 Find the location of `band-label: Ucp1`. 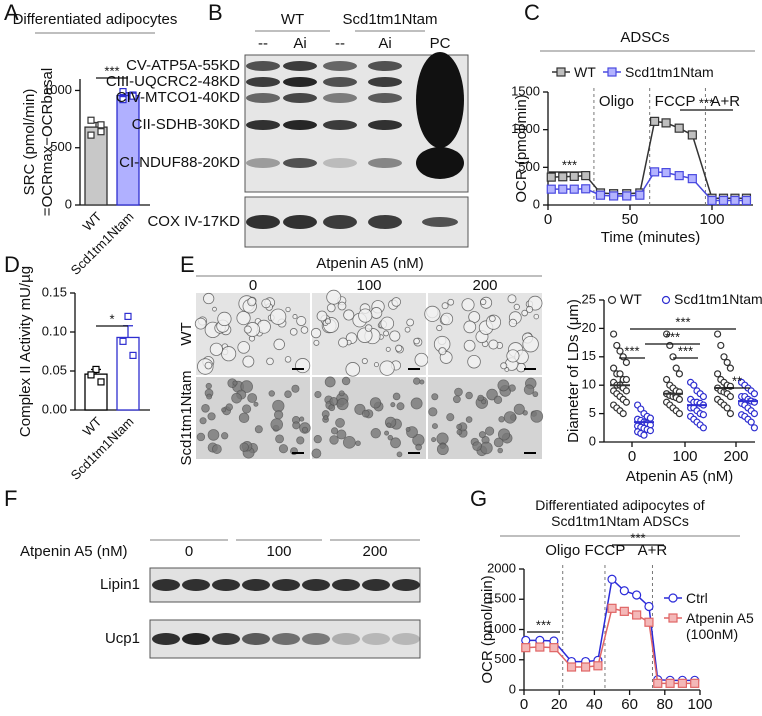

band-label: Ucp1 is located at coordinates (122, 638).